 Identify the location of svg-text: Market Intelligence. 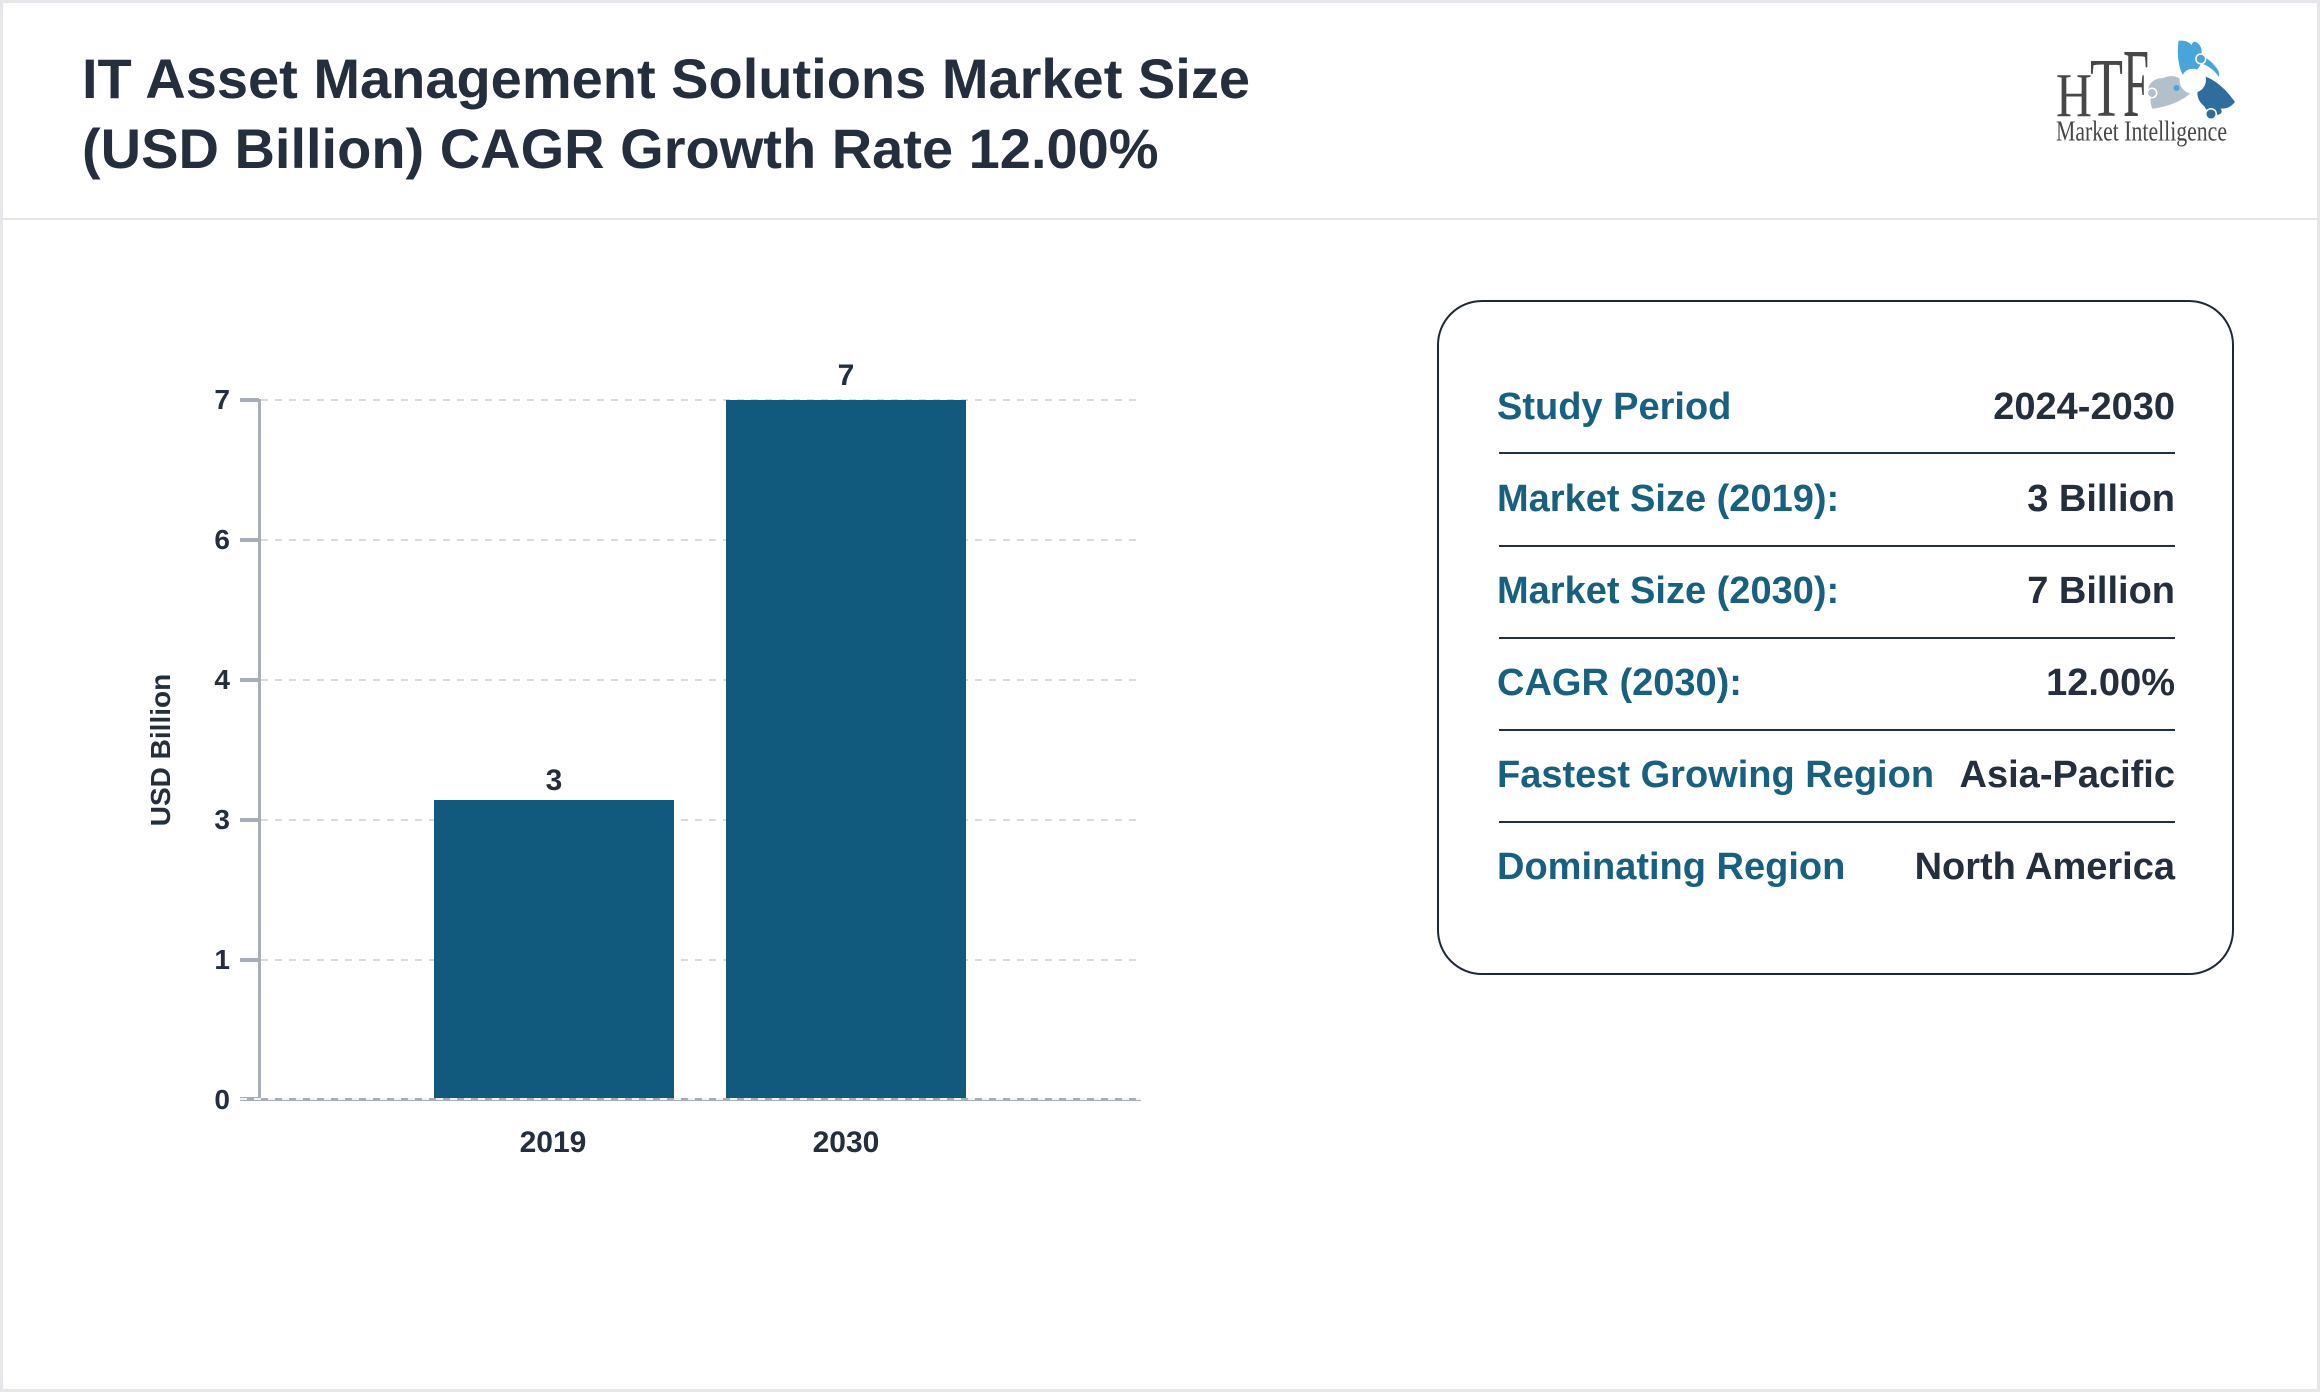
(2141, 132).